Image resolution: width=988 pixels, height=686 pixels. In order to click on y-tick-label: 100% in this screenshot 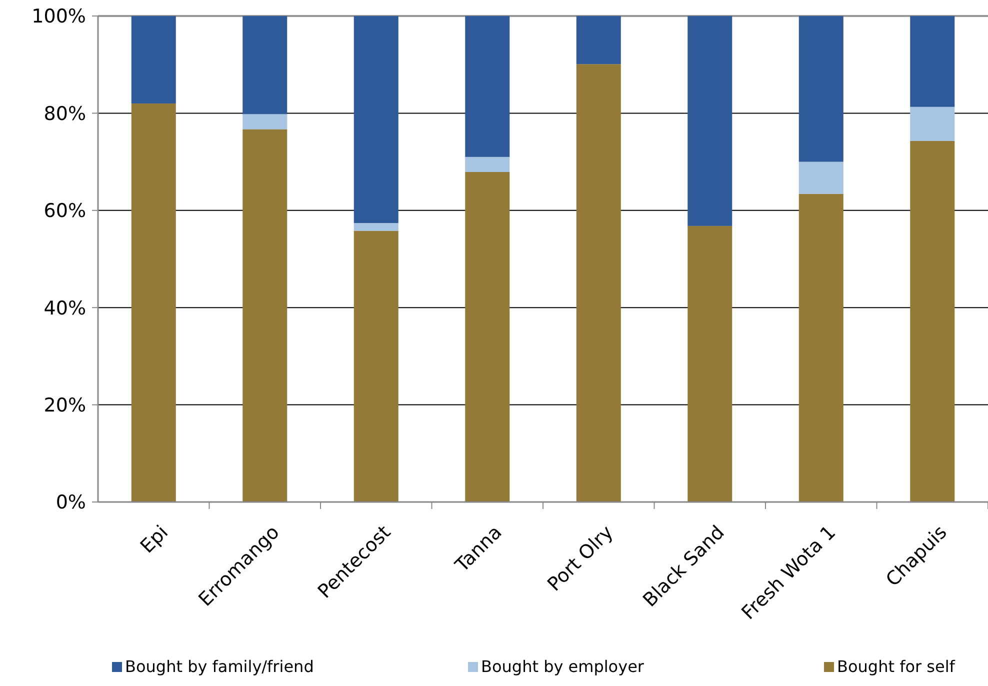, I will do `click(59, 17)`.